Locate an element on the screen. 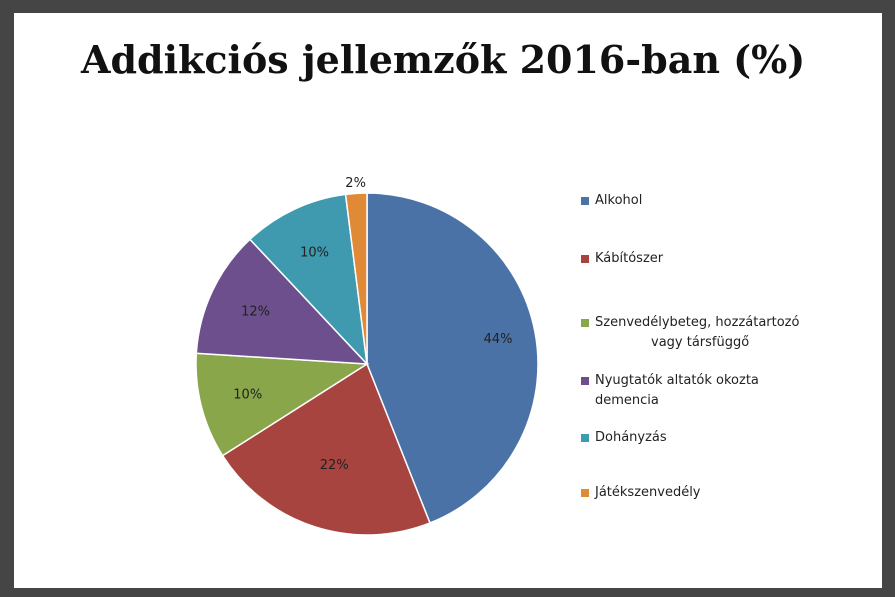 The image size is (895, 597). data-label-6: 2% is located at coordinates (355, 183).